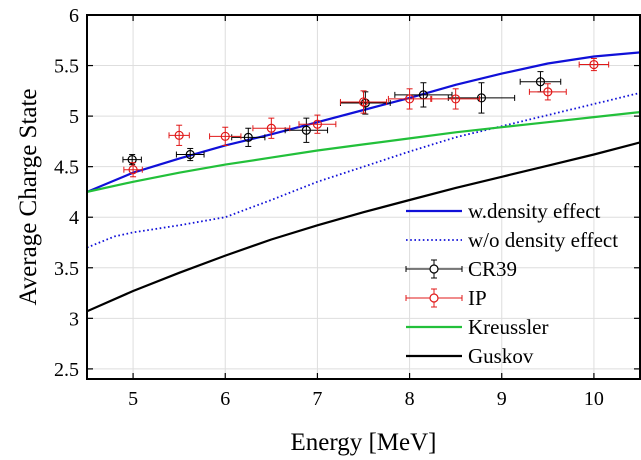  What do you see at coordinates (446, 298) in the screenshot?
I see `legend-item-ip: IP` at bounding box center [446, 298].